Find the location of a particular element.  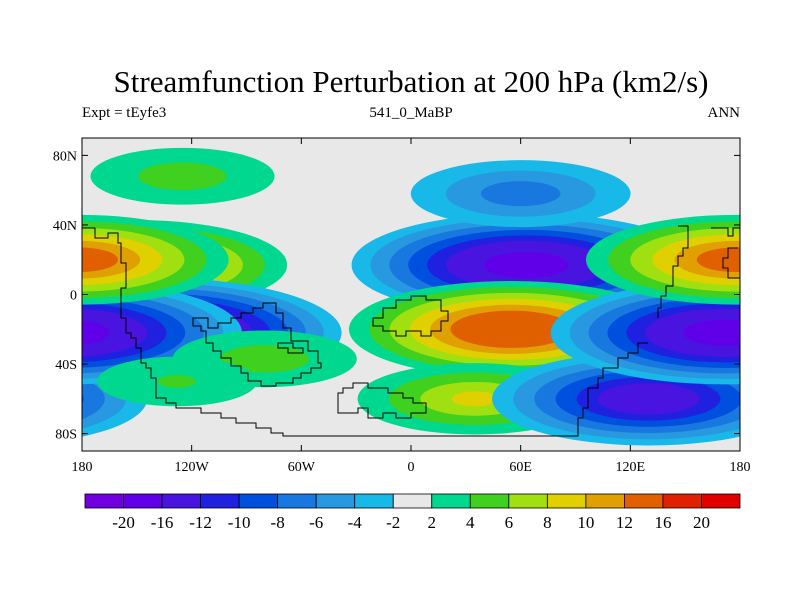

y-tick-label: 0 is located at coordinates (73, 296).